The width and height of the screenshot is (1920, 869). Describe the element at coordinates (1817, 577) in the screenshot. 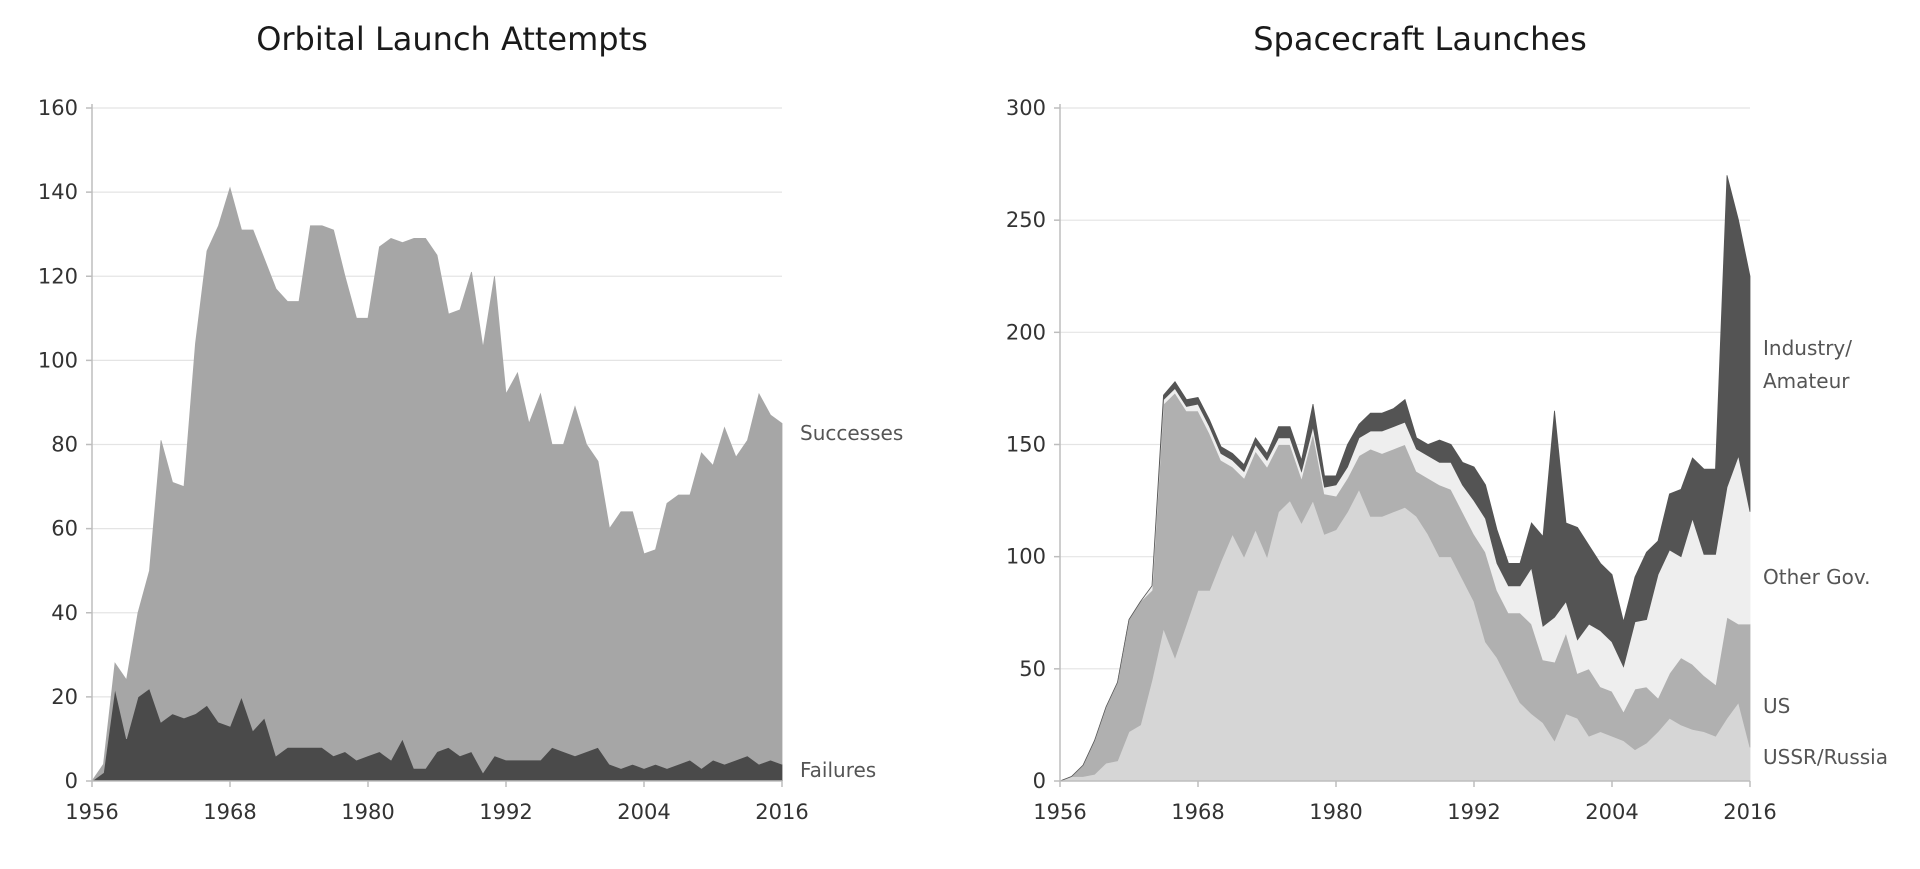

I see `series-label-other-gov: Other Gov.` at that location.